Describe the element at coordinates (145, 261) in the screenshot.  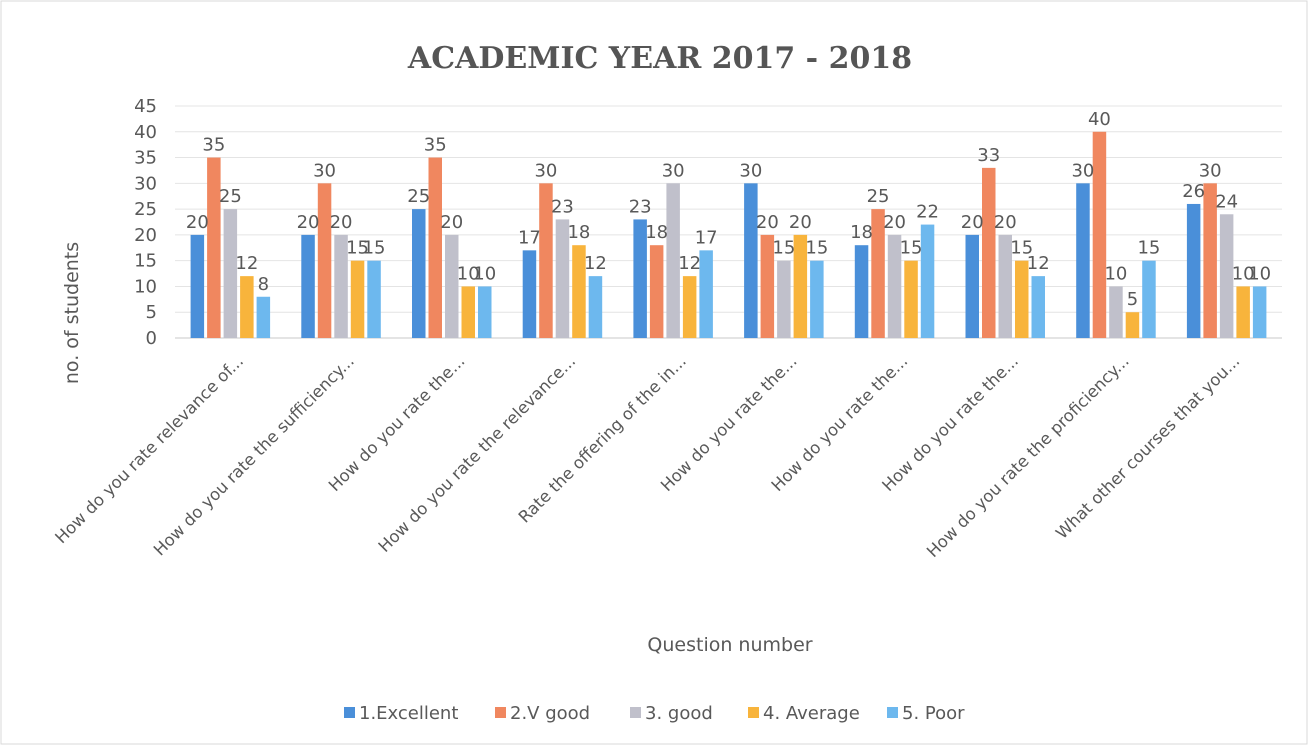
I see `y-tick-label: 15` at that location.